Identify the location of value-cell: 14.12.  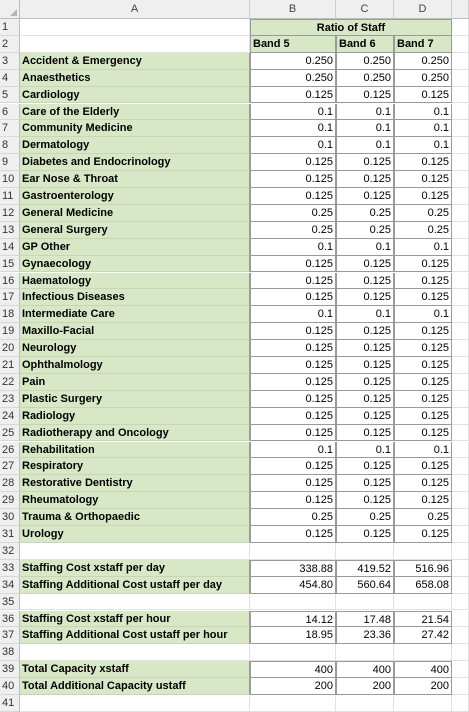
(293, 619).